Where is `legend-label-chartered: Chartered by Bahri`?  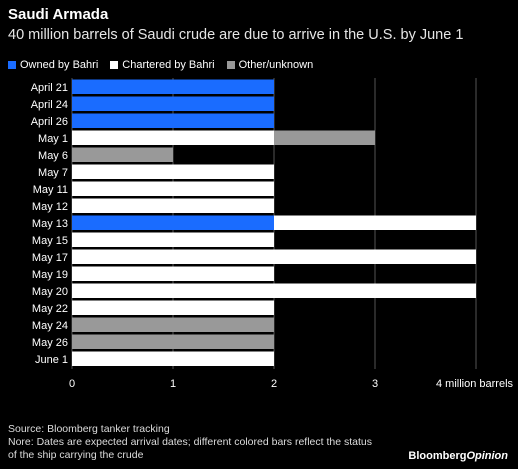 legend-label-chartered: Chartered by Bahri is located at coordinates (168, 65).